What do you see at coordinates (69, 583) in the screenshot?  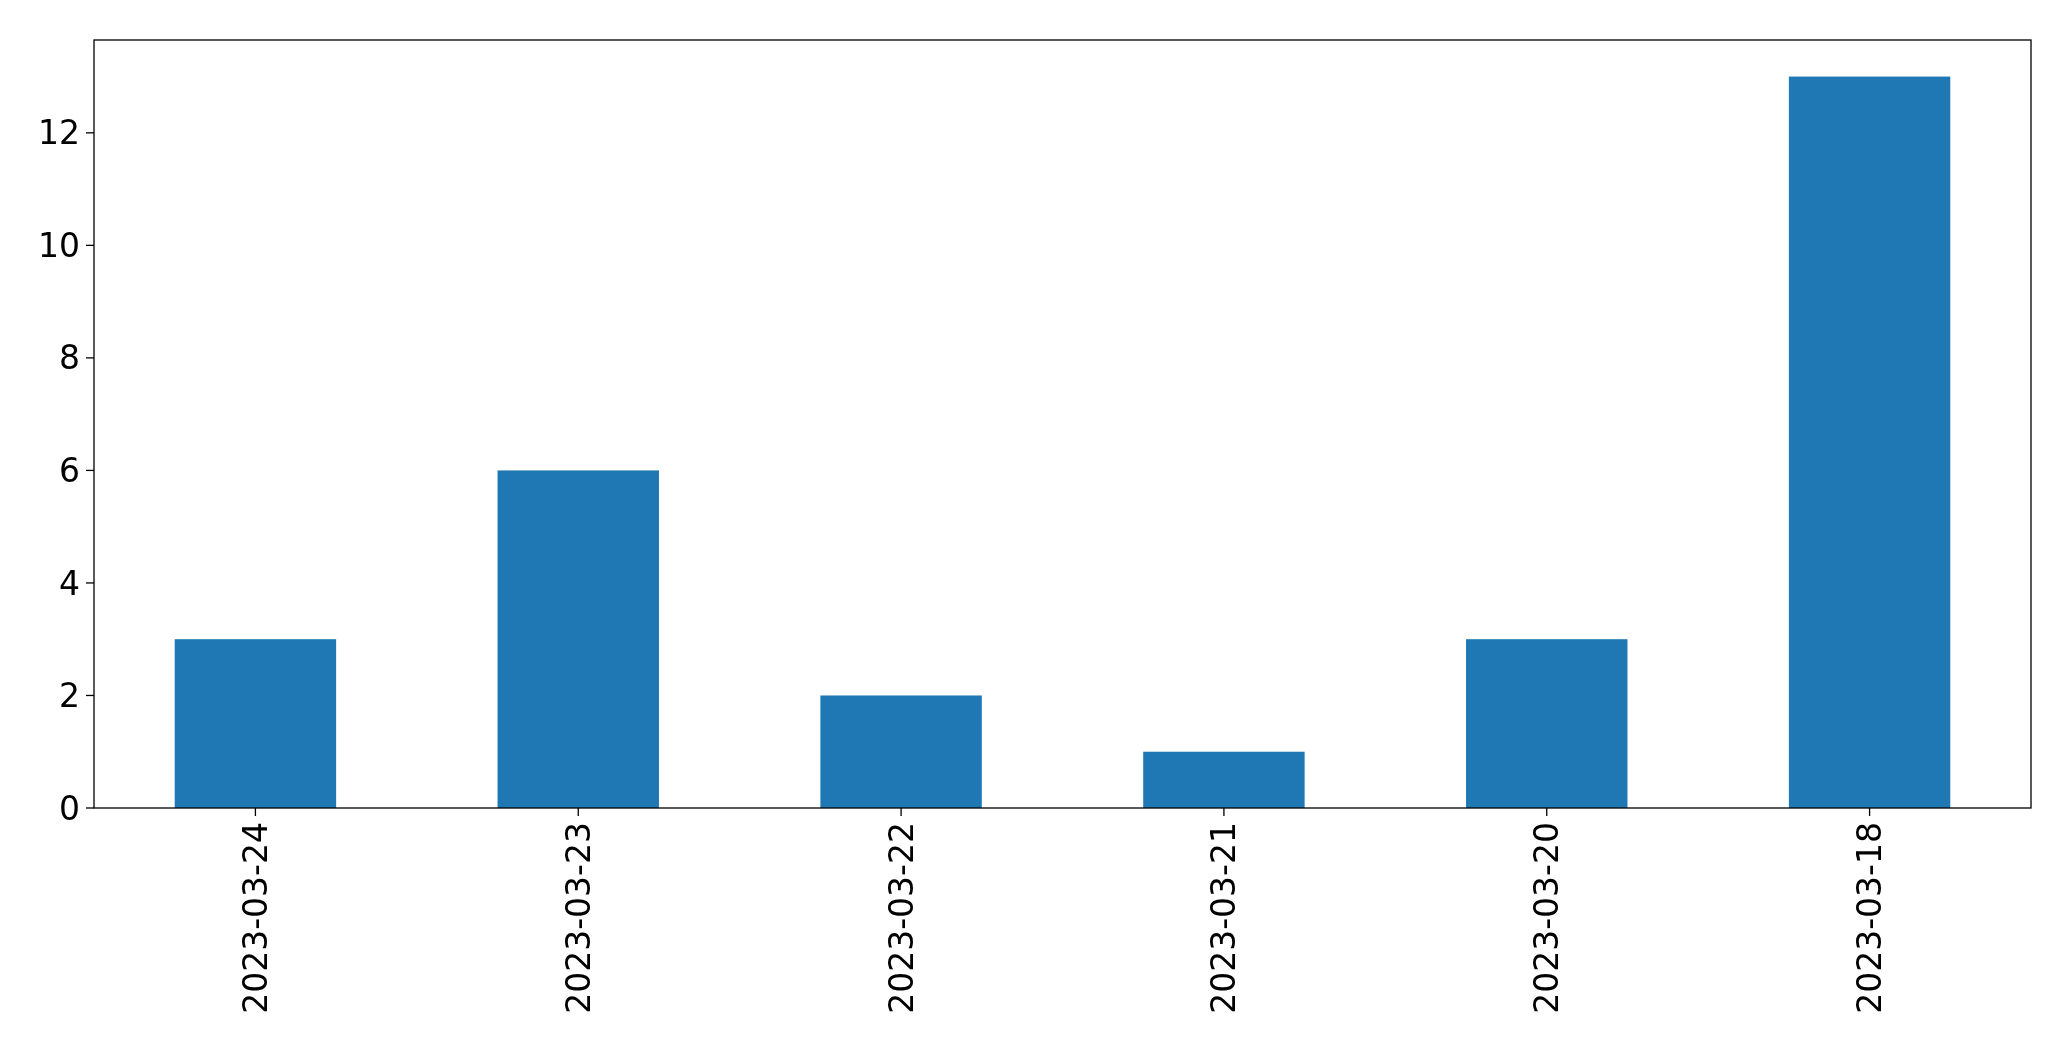 I see `y-tick-label: 4` at bounding box center [69, 583].